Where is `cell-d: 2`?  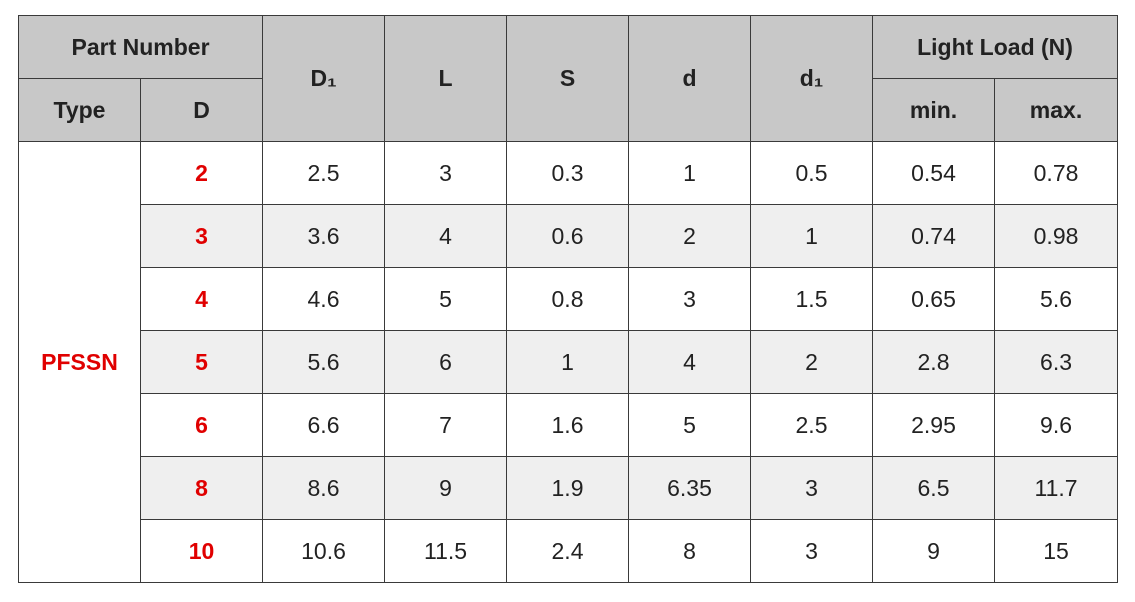 cell-d: 2 is located at coordinates (201, 173).